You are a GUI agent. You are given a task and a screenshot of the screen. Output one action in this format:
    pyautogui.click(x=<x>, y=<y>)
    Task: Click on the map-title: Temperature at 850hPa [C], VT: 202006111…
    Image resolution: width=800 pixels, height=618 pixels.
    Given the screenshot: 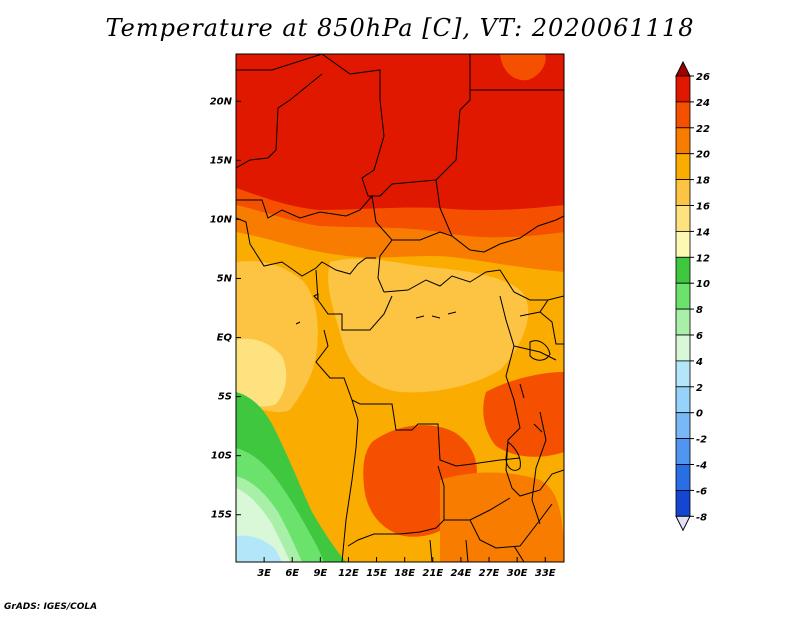 What is the action you would take?
    pyautogui.click(x=400, y=28)
    